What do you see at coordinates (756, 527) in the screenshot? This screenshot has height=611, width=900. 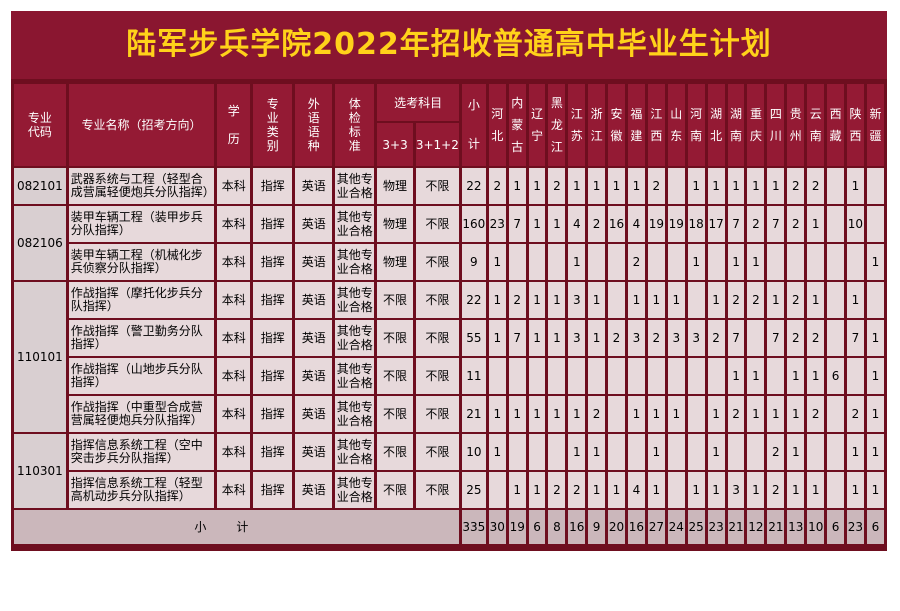 I see `province-total-cell: 12` at bounding box center [756, 527].